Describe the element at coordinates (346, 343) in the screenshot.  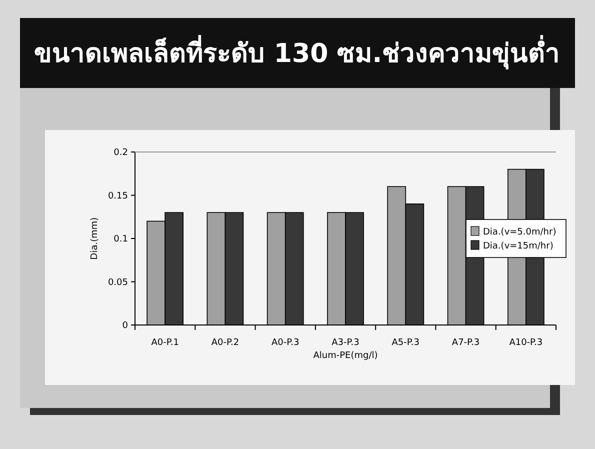
I see `x-tick-label: A3-P.3` at that location.